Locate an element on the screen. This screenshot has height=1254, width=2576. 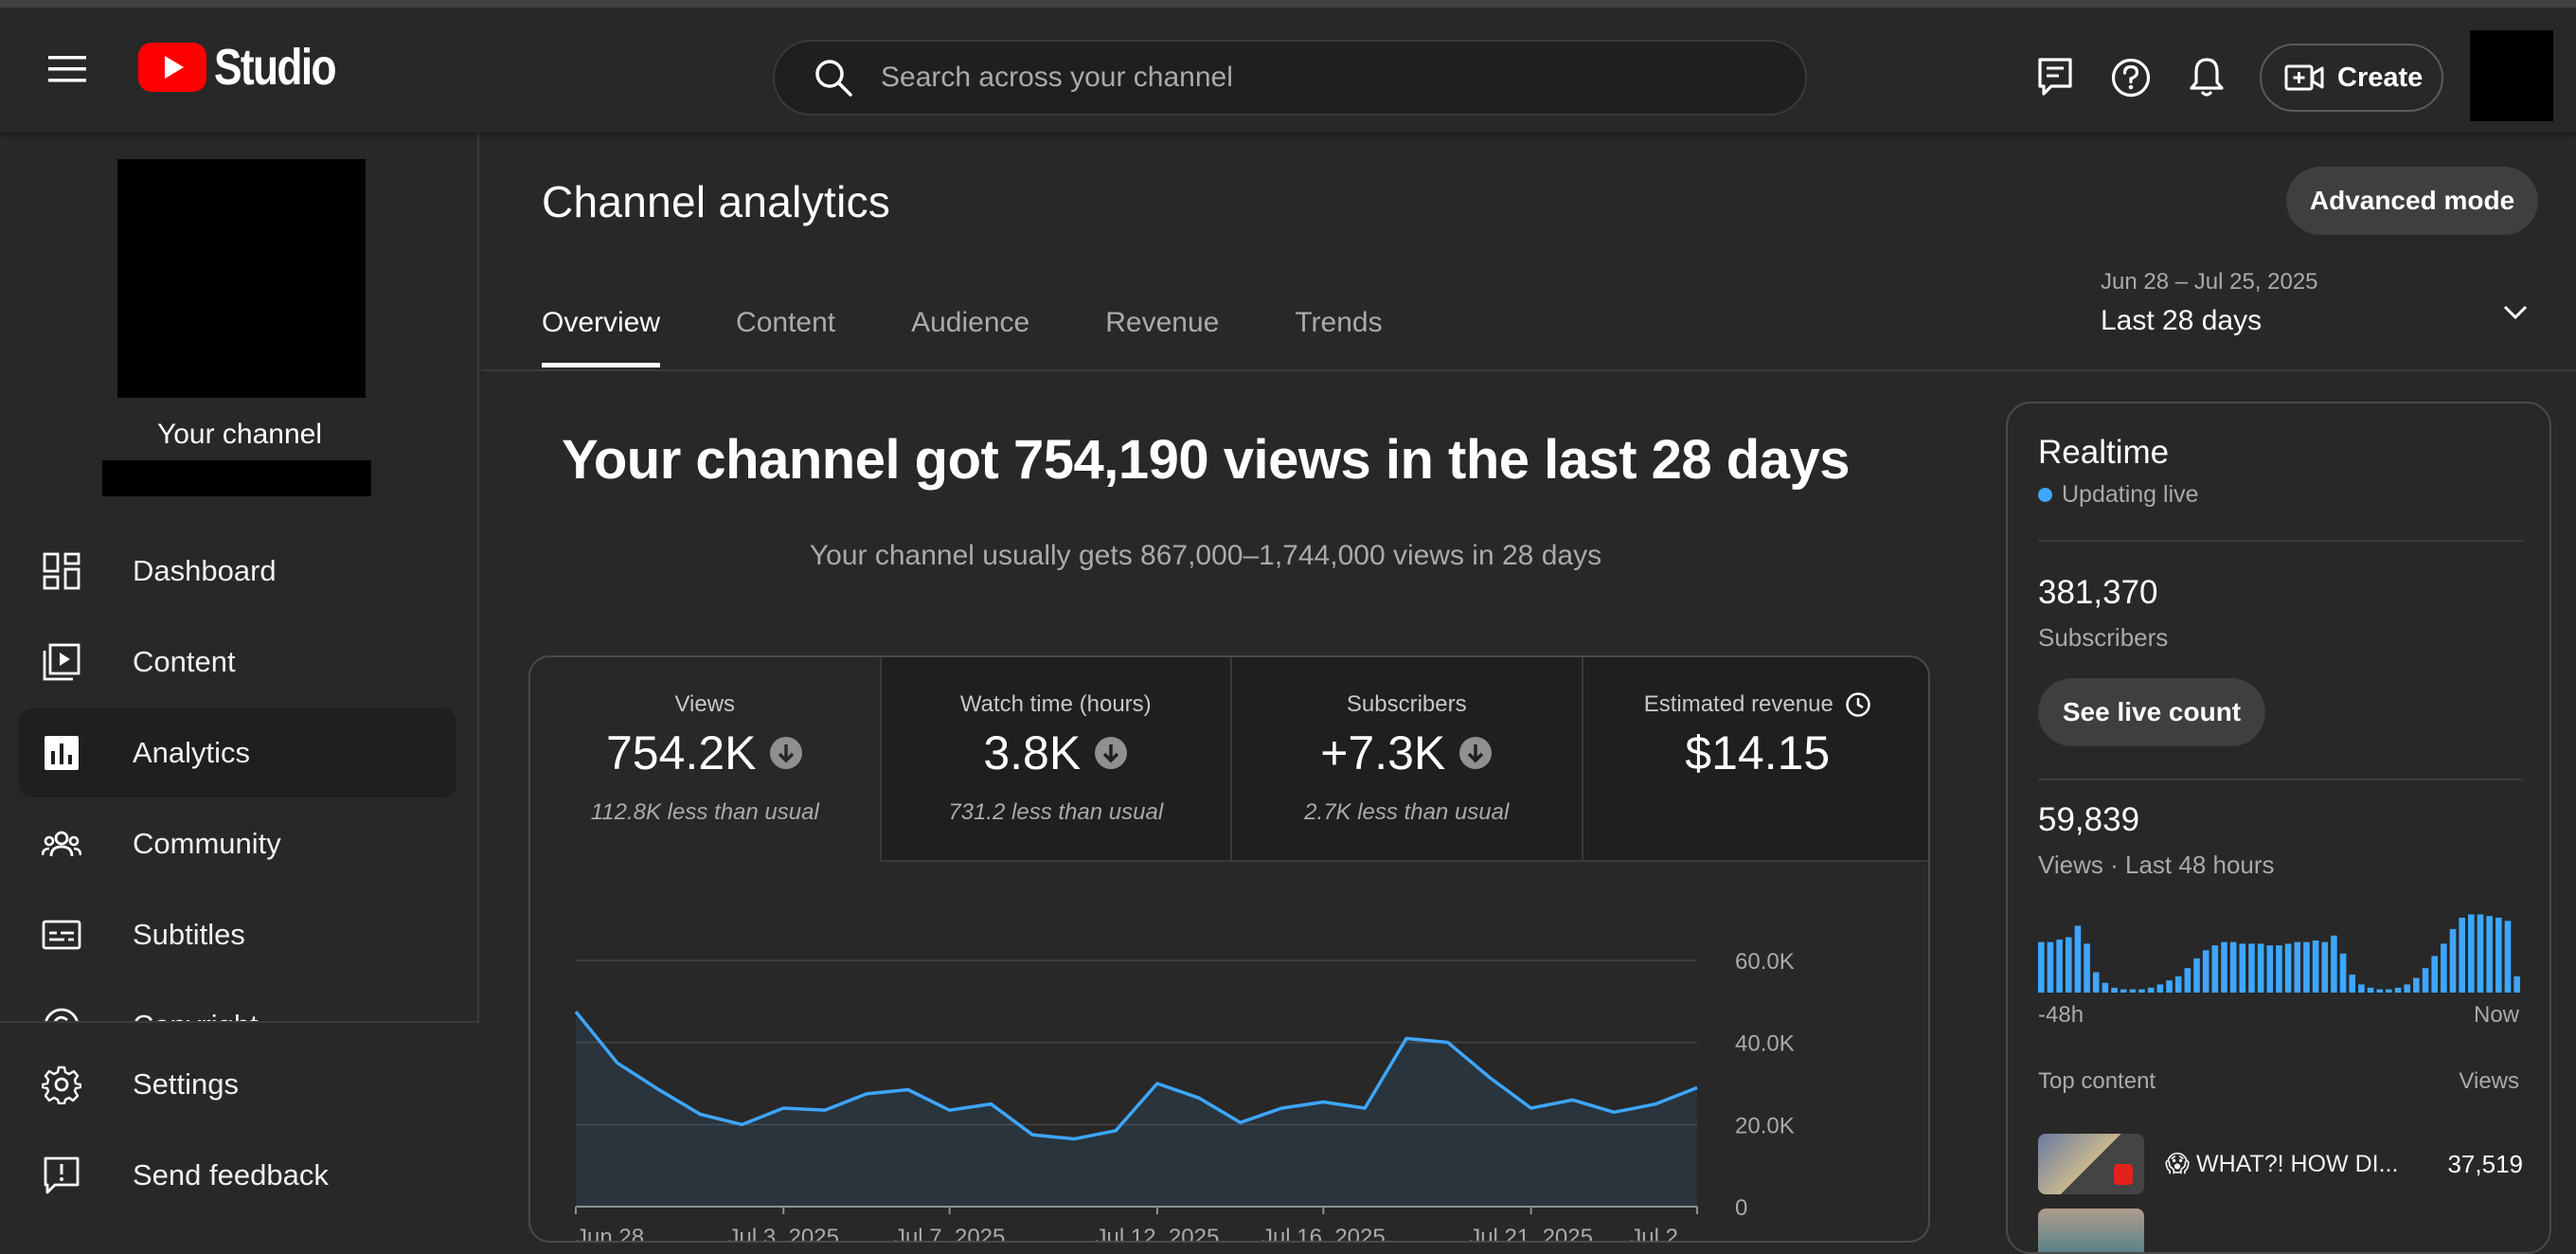
studio-logo: Studio is located at coordinates (250, 68).